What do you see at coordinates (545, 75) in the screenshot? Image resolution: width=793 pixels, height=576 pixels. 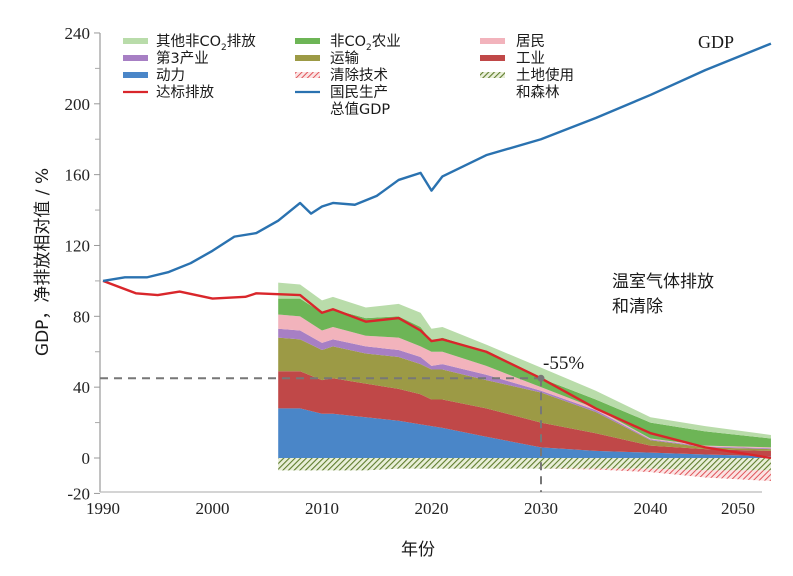 I see `legend-label: 土地使用` at bounding box center [545, 75].